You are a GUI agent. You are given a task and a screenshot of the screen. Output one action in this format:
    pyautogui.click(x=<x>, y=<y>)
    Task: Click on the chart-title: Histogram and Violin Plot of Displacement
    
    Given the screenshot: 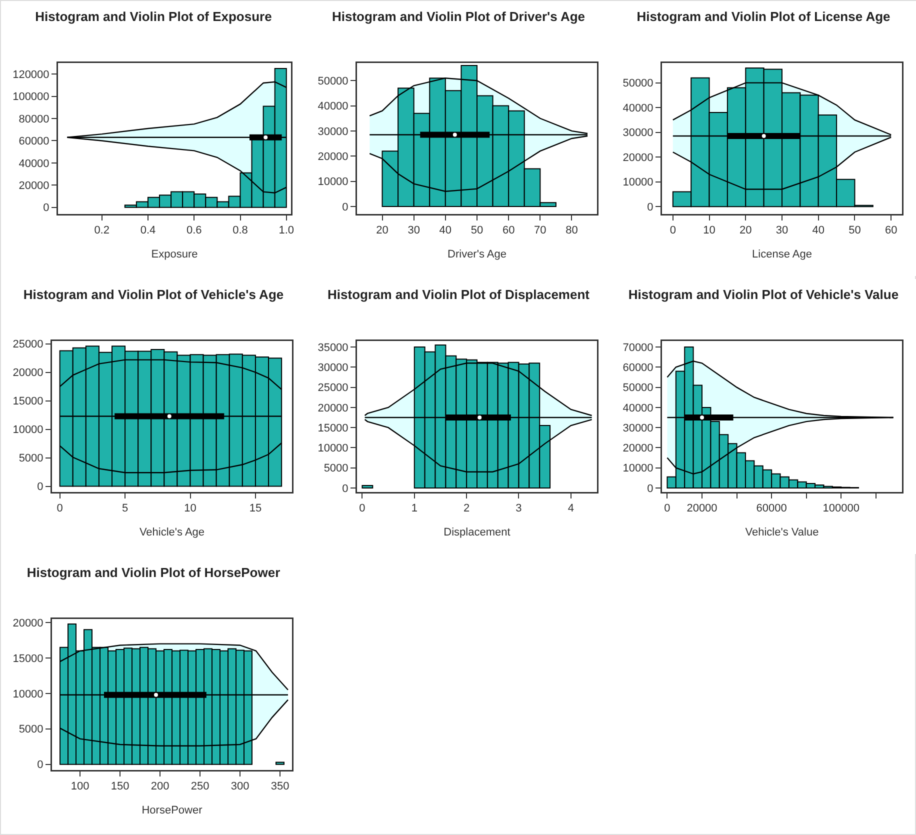 What is the action you would take?
    pyautogui.click(x=459, y=294)
    